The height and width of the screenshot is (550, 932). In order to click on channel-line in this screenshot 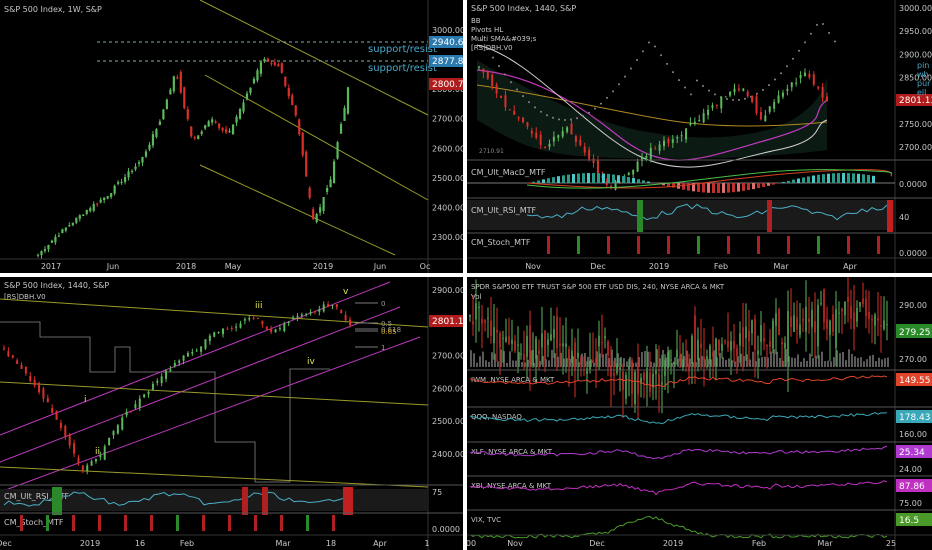, I will do `click(316, 137)`.